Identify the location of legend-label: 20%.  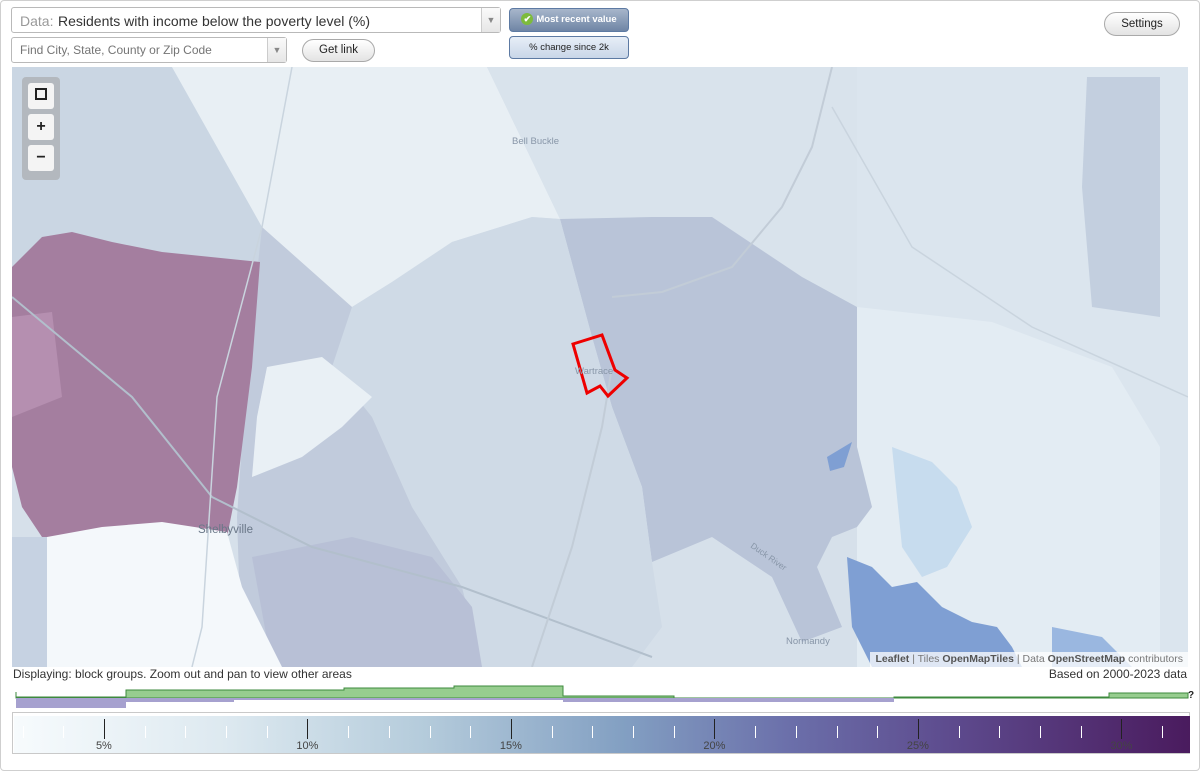
(714, 746).